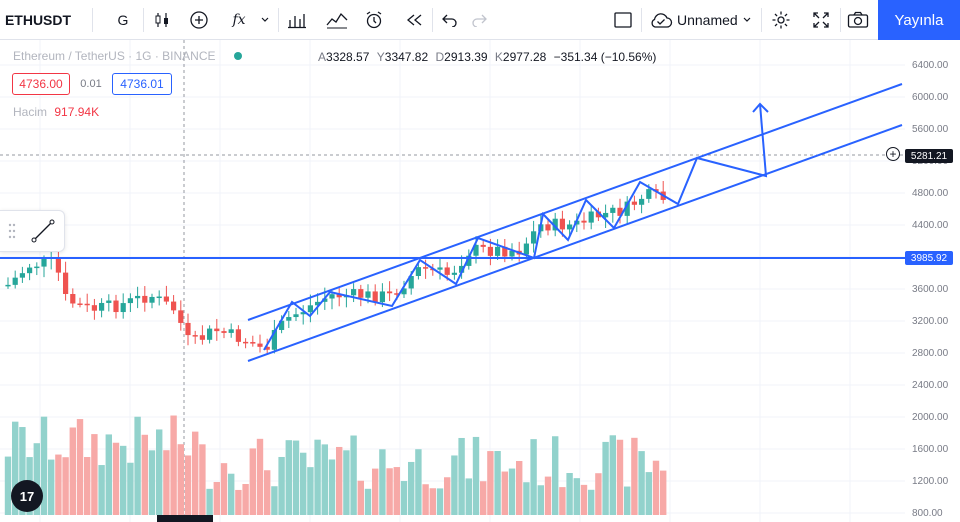 The width and height of the screenshot is (960, 522). Describe the element at coordinates (38, 20) in the screenshot. I see `symbol-search-button: ETHUSDT` at that location.